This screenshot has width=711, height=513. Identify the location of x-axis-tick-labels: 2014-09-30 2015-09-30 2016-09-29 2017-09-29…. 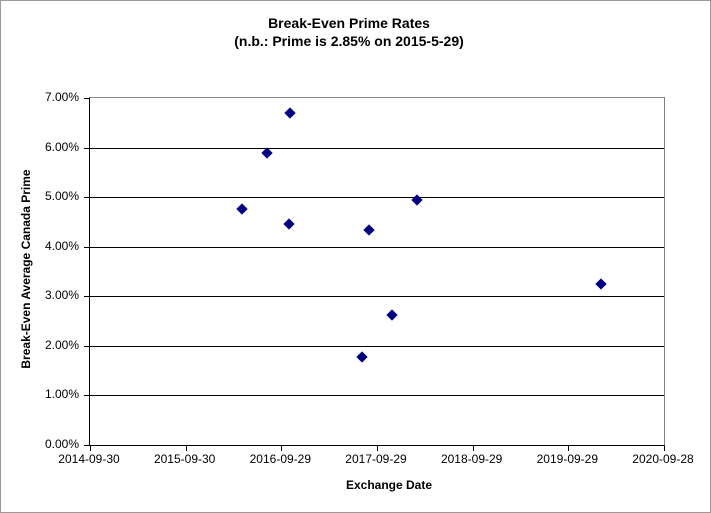
(375, 459).